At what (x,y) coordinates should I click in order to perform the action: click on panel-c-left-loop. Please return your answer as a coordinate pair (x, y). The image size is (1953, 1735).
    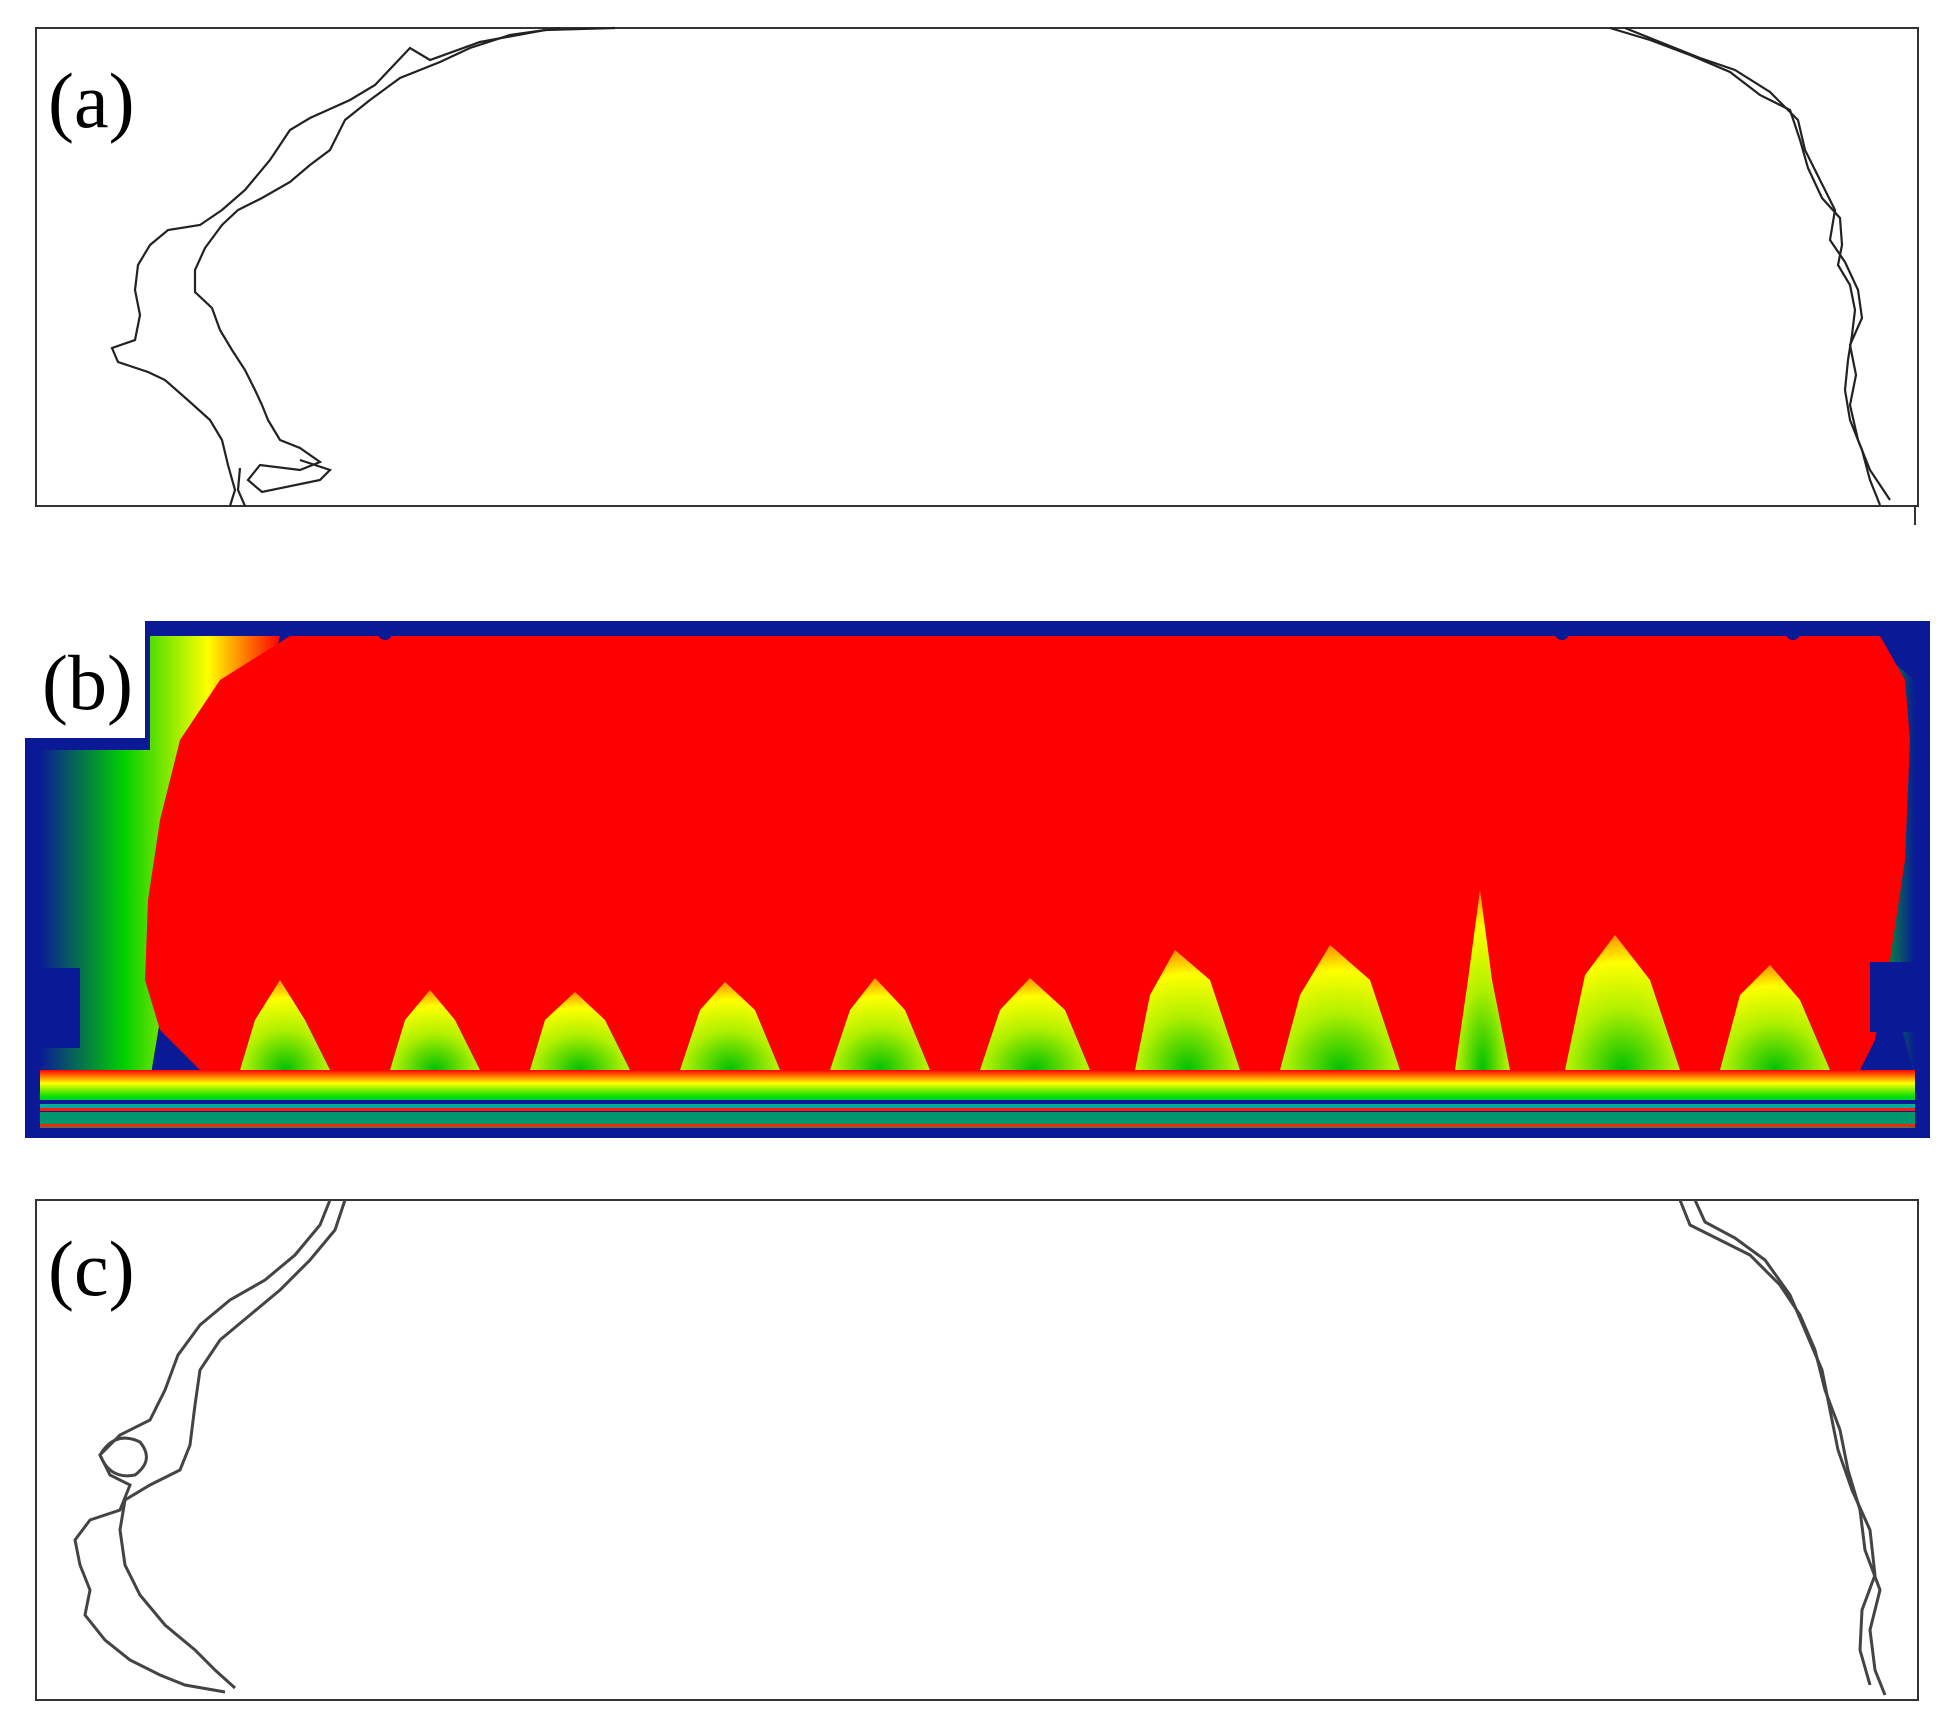
    Looking at the image, I should click on (123, 1457).